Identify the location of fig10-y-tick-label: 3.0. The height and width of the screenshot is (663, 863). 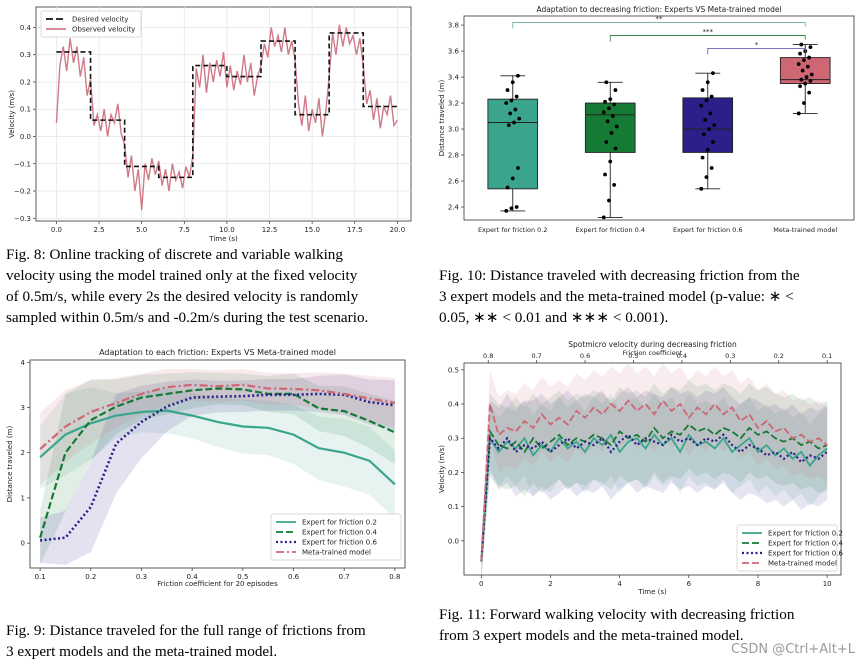
(453, 130).